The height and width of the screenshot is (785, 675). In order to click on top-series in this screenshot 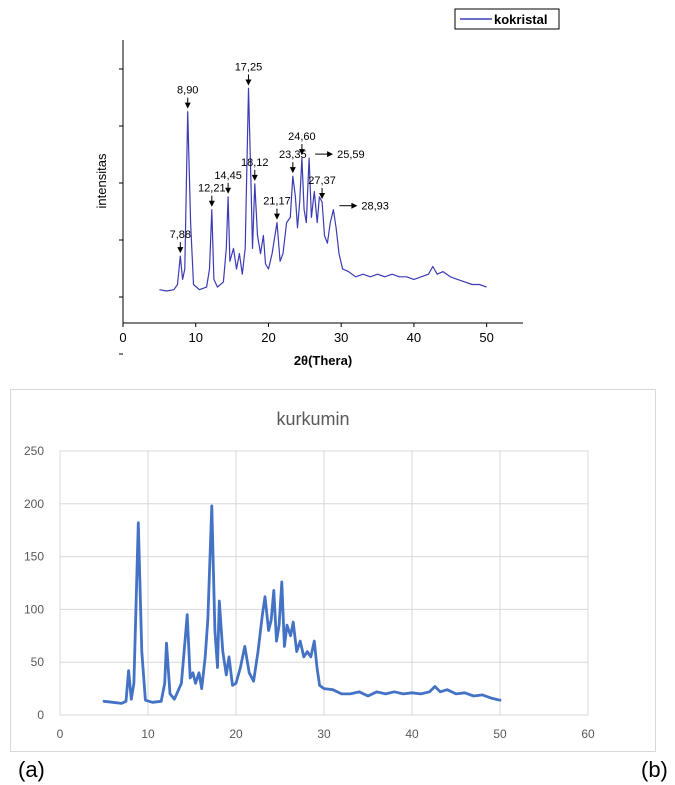, I will do `click(323, 189)`.